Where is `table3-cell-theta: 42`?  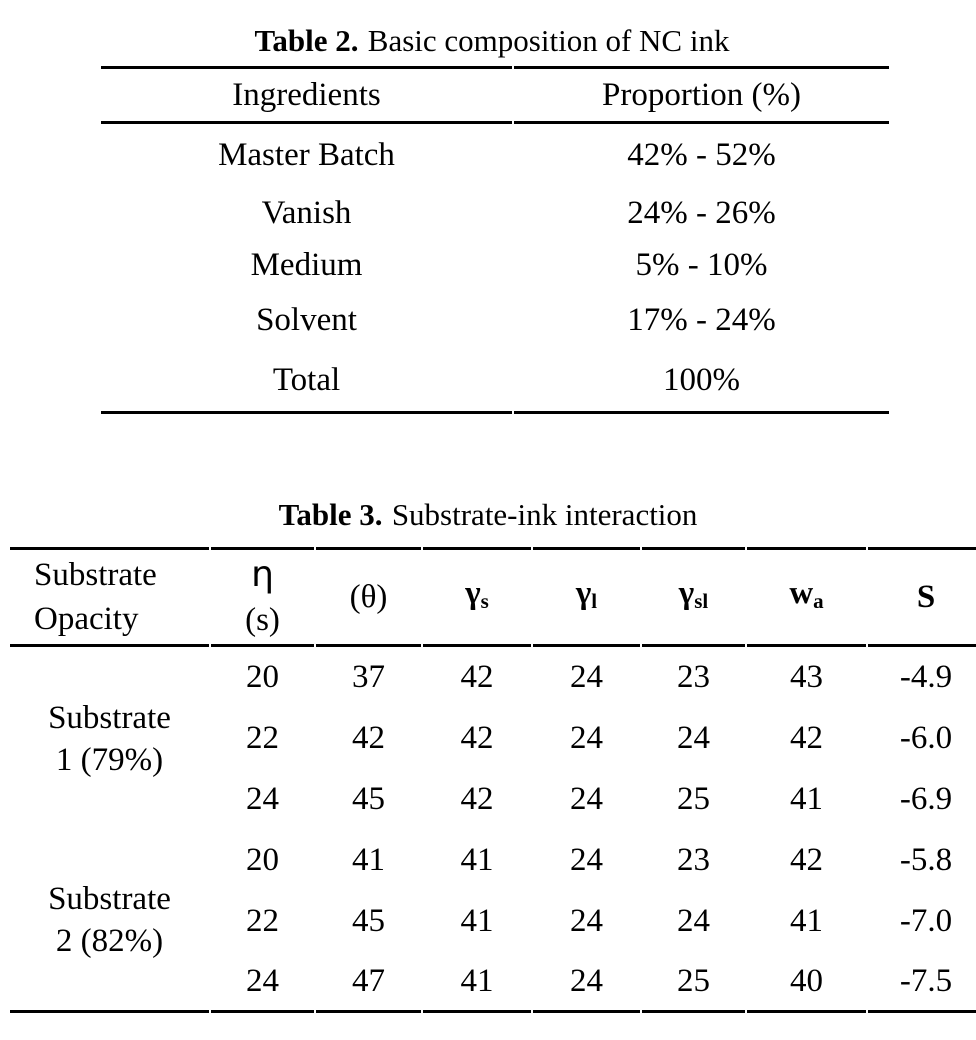
table3-cell-theta: 42 is located at coordinates (368, 738).